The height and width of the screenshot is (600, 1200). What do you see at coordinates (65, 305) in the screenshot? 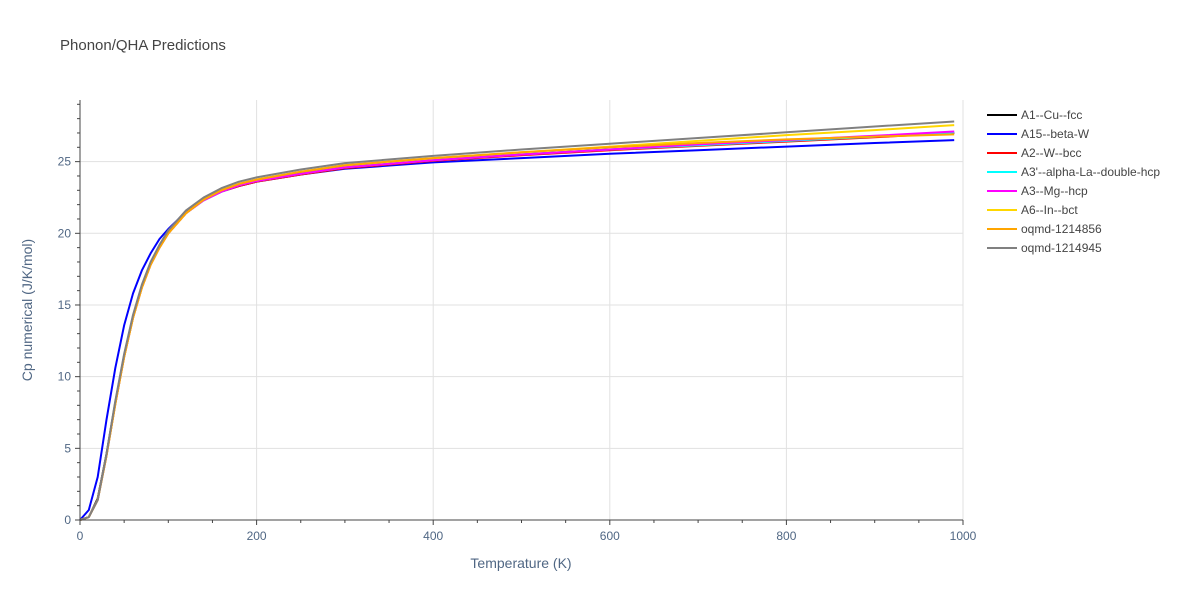
I see `y-tick-label: 15` at bounding box center [65, 305].